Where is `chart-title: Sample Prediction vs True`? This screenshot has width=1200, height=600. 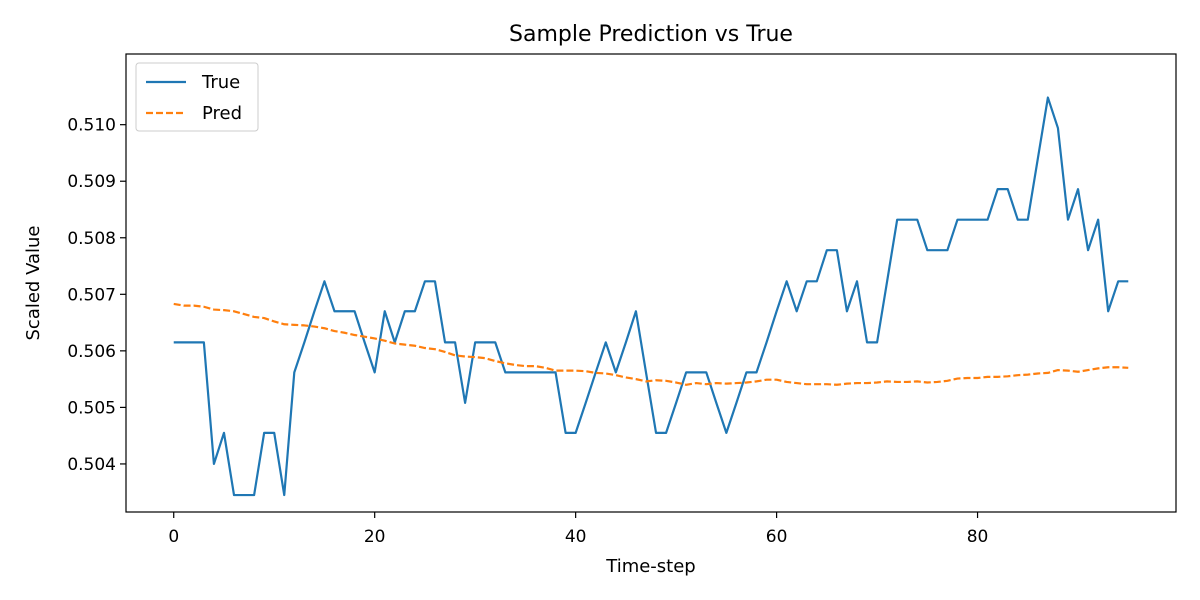
chart-title: Sample Prediction vs True is located at coordinates (651, 34).